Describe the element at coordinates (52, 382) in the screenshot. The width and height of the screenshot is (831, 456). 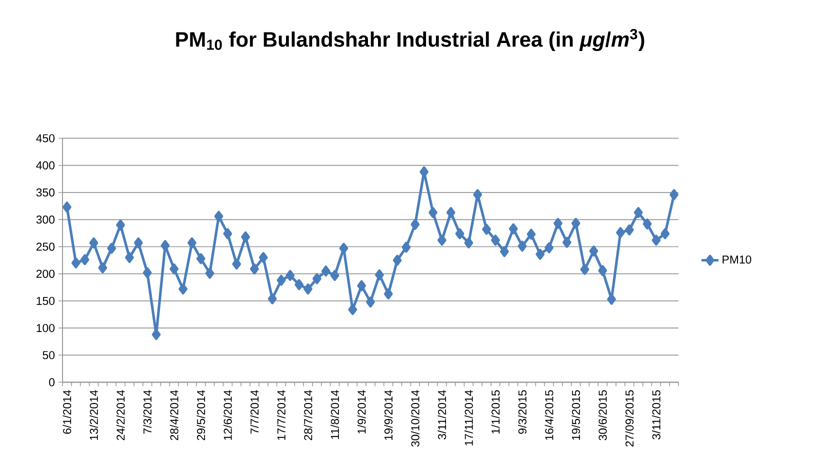
I see `y-tick-label: 0` at that location.